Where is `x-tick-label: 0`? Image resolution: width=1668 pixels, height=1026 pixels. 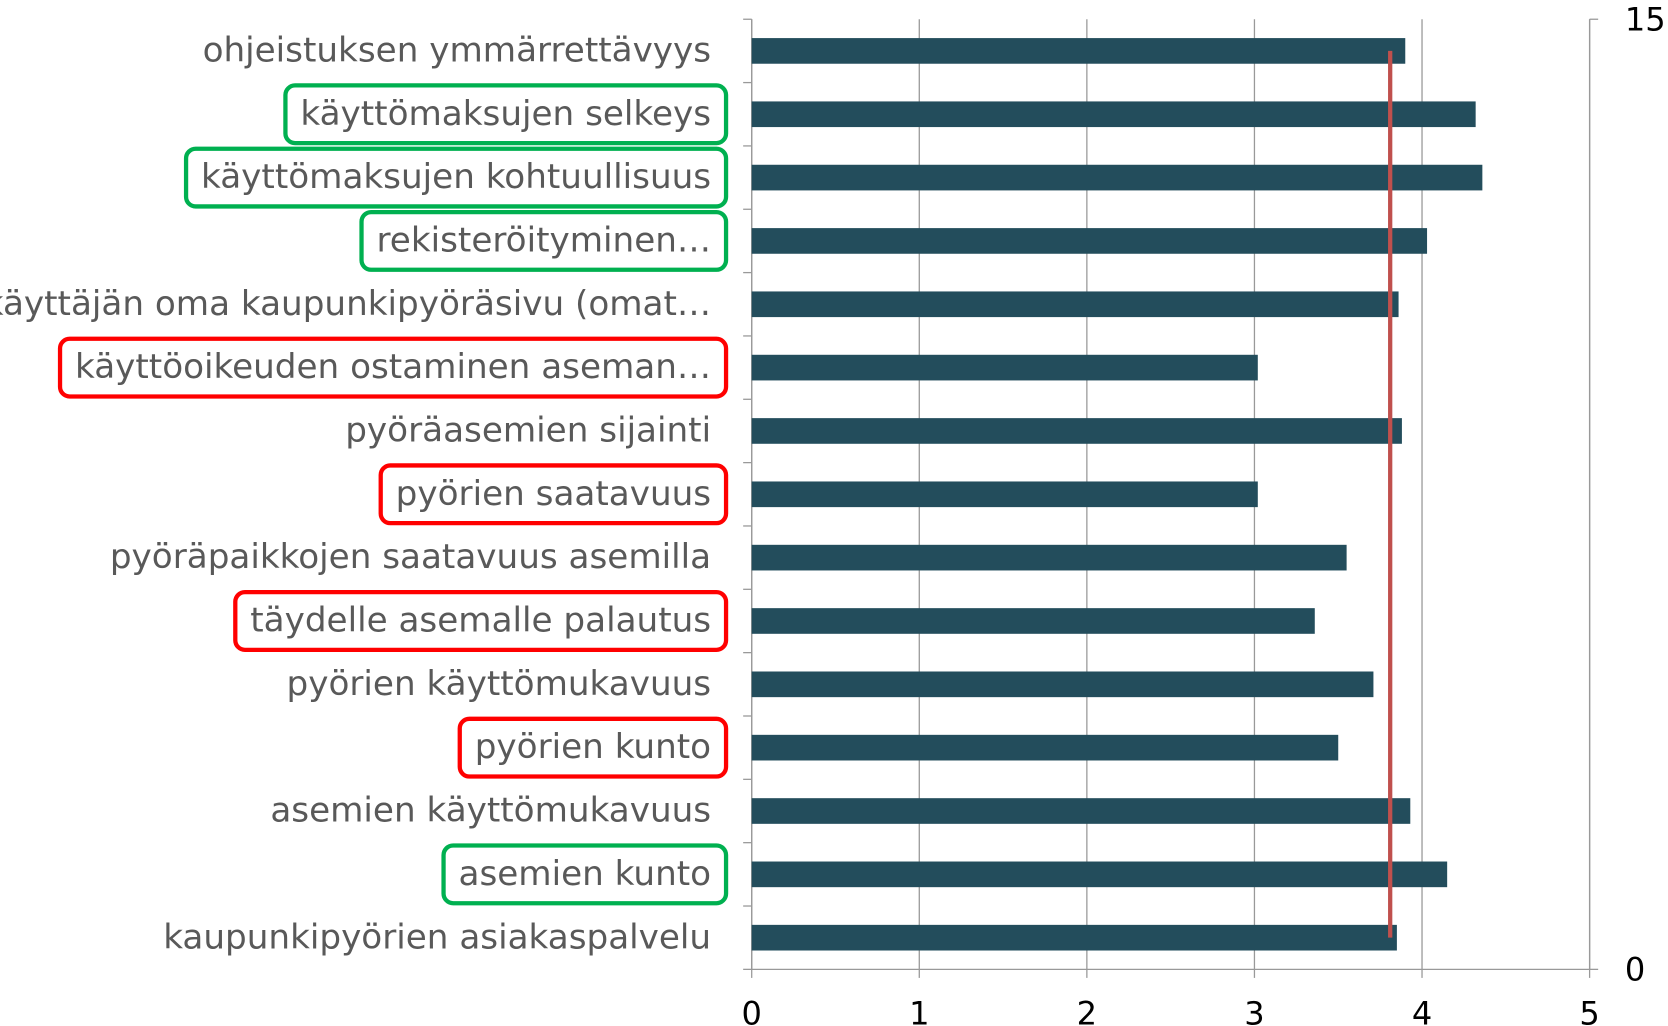 x-tick-label: 0 is located at coordinates (752, 1010).